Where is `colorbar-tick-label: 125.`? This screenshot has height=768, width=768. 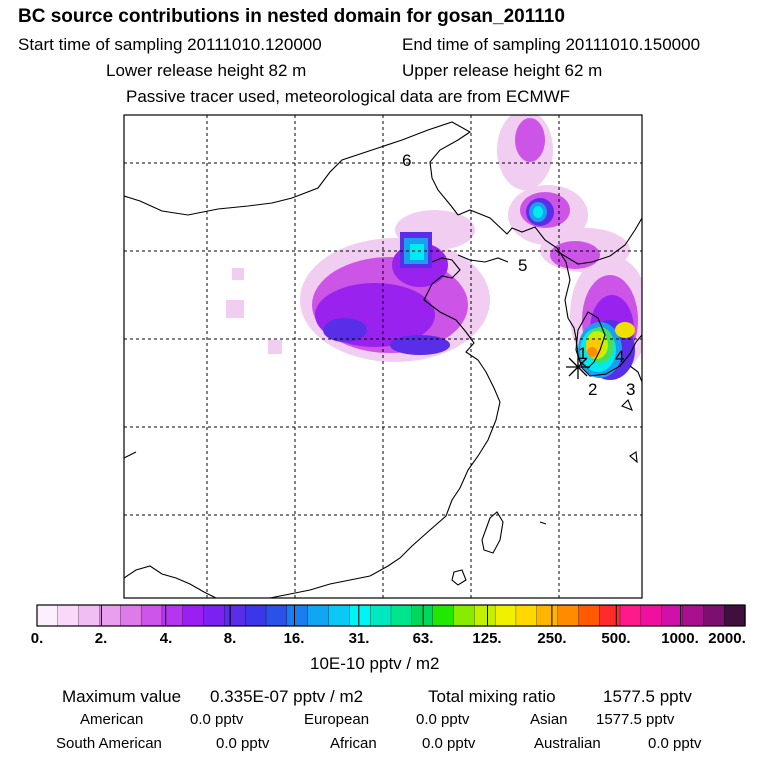 colorbar-tick-label: 125. is located at coordinates (487, 638).